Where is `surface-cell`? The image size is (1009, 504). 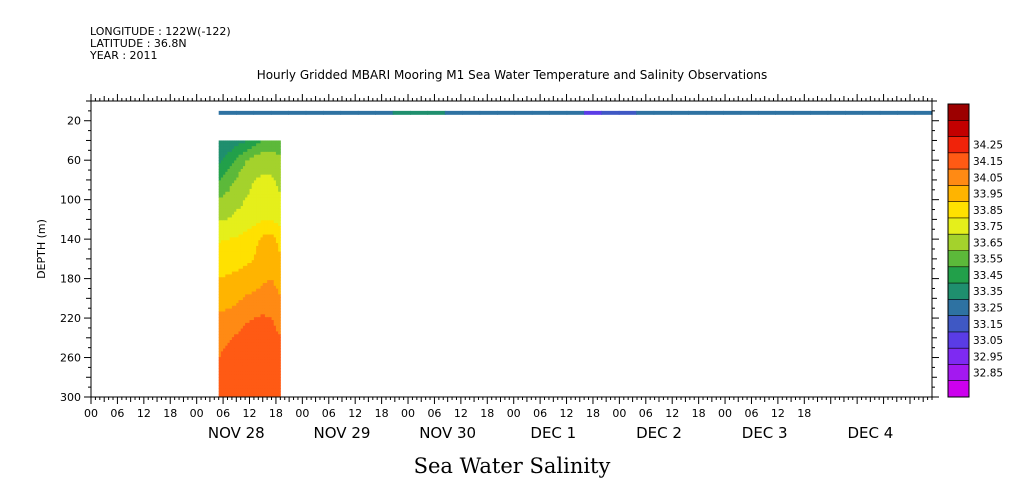 surface-cell is located at coordinates (749, 112).